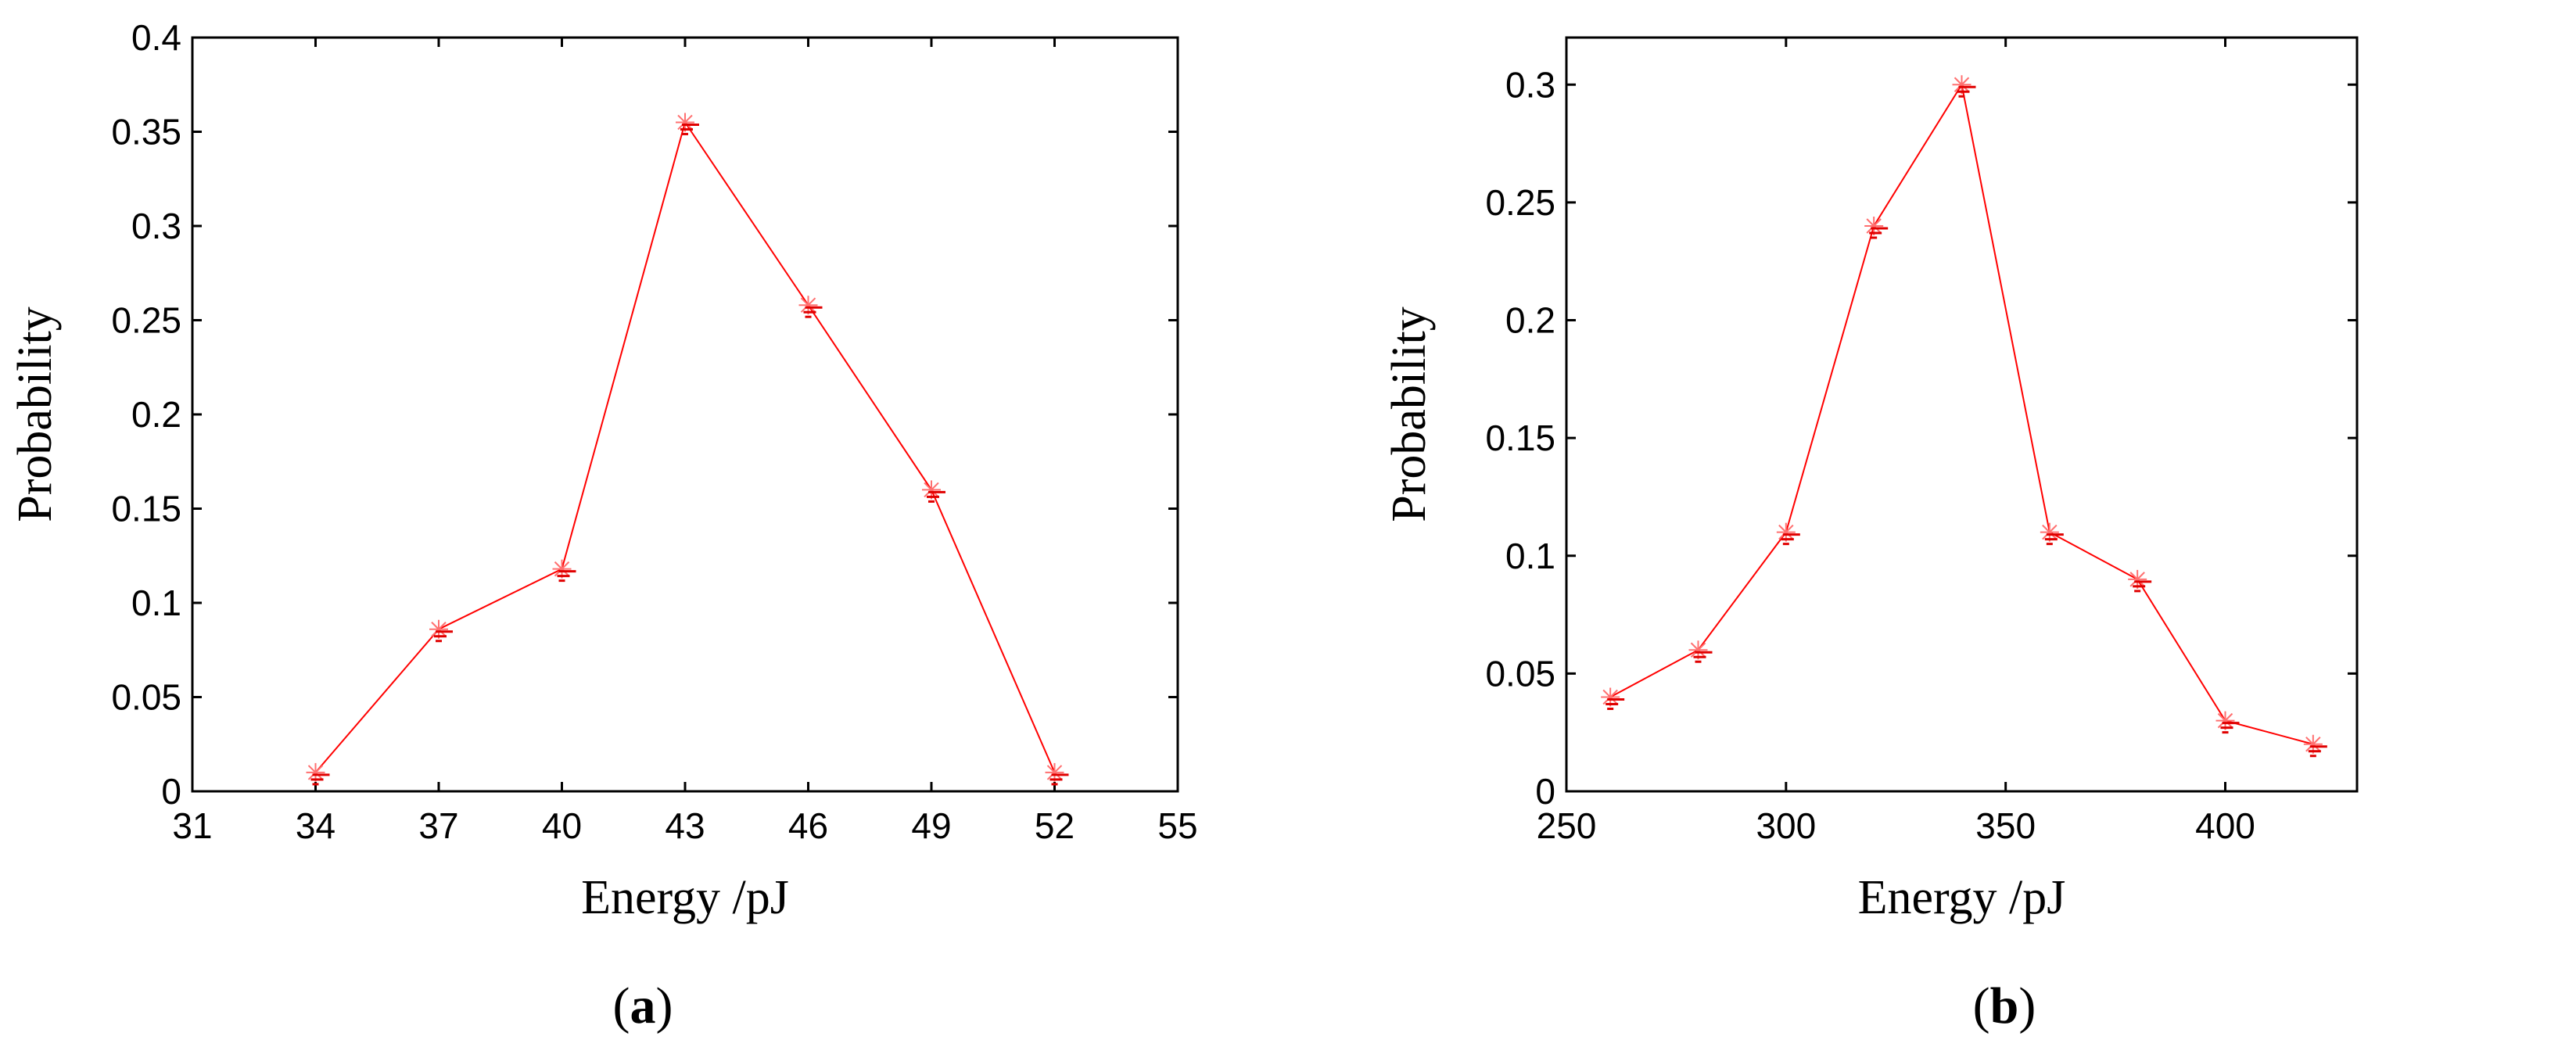 The height and width of the screenshot is (1047, 2576). What do you see at coordinates (192, 825) in the screenshot?
I see `x-tick-label: 31` at bounding box center [192, 825].